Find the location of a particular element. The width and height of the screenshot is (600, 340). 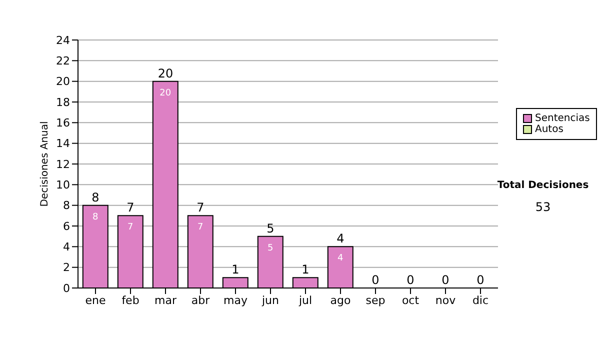

y-tick-label: 10 is located at coordinates (63, 185).